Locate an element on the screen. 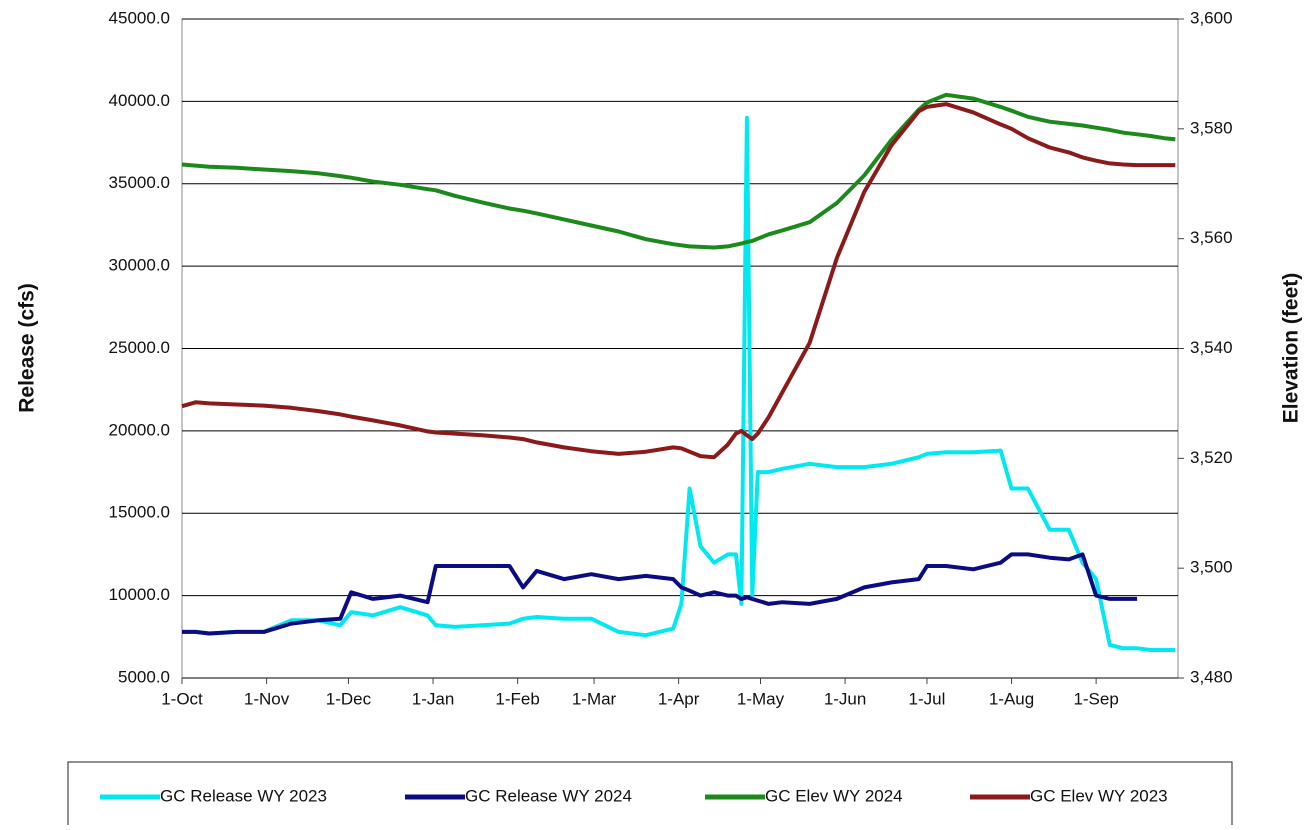 The image size is (1309, 830). y-tick-label: 5000.0 is located at coordinates (144, 676).